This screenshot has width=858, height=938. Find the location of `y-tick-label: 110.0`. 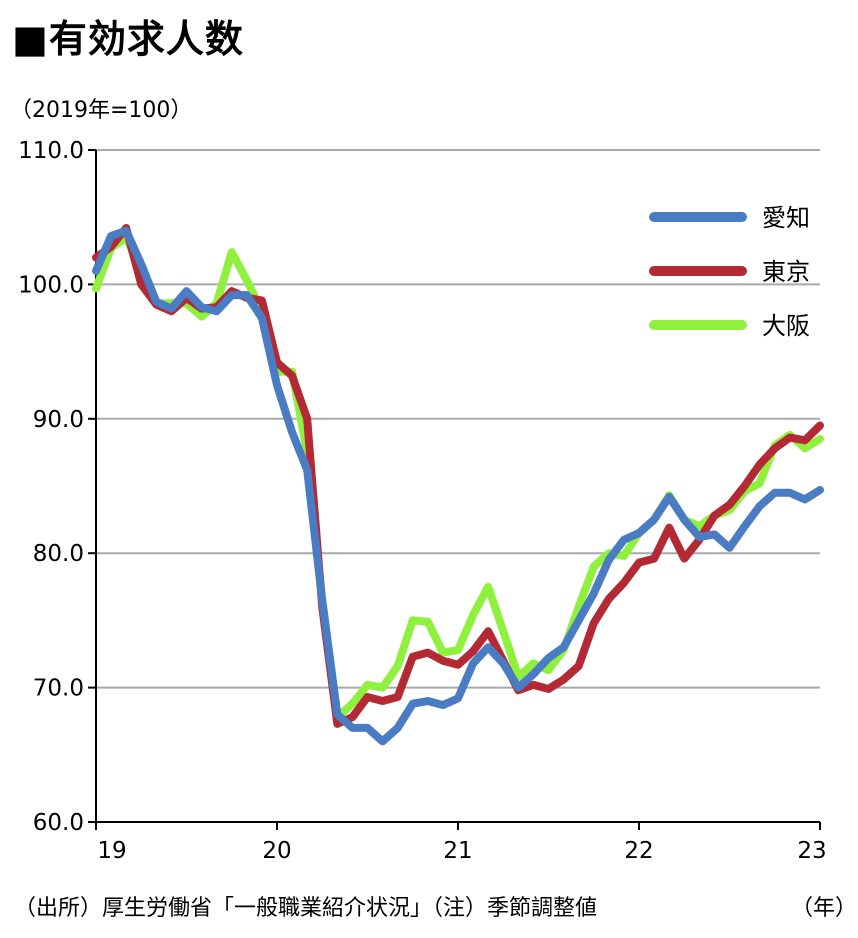

y-tick-label: 110.0 is located at coordinates (51, 151).